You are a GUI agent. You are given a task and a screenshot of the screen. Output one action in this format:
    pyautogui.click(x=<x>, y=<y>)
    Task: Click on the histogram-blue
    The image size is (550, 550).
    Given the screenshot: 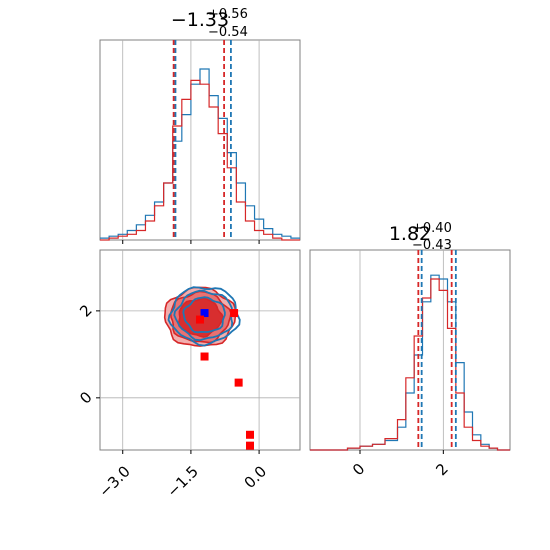 What is the action you would take?
    pyautogui.click(x=200, y=153)
    